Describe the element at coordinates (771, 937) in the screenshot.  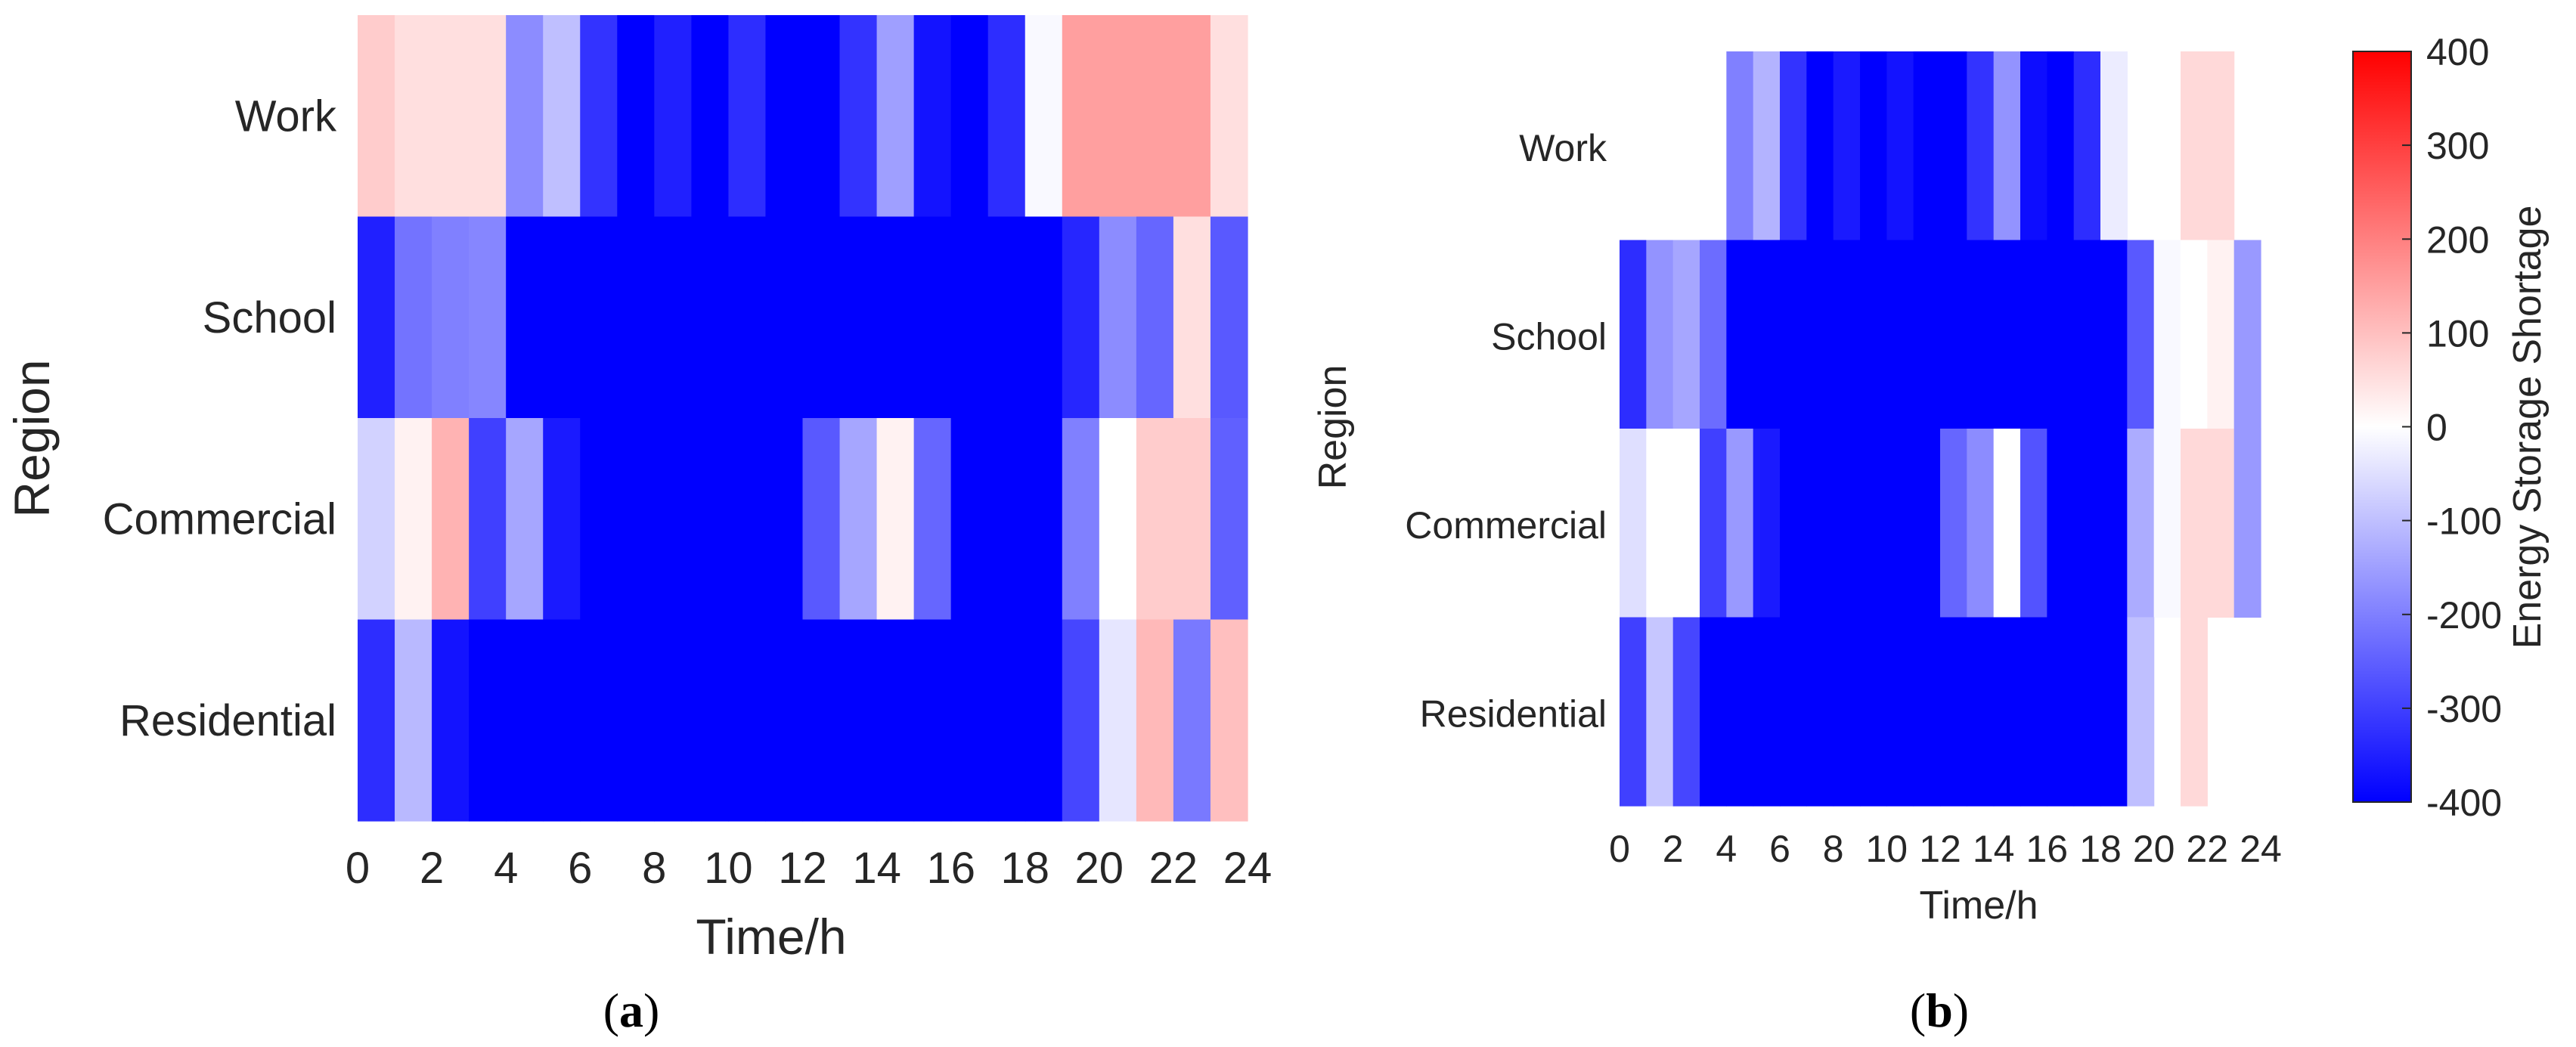
I see `panel-a-x-axis-label: Time/h` at that location.